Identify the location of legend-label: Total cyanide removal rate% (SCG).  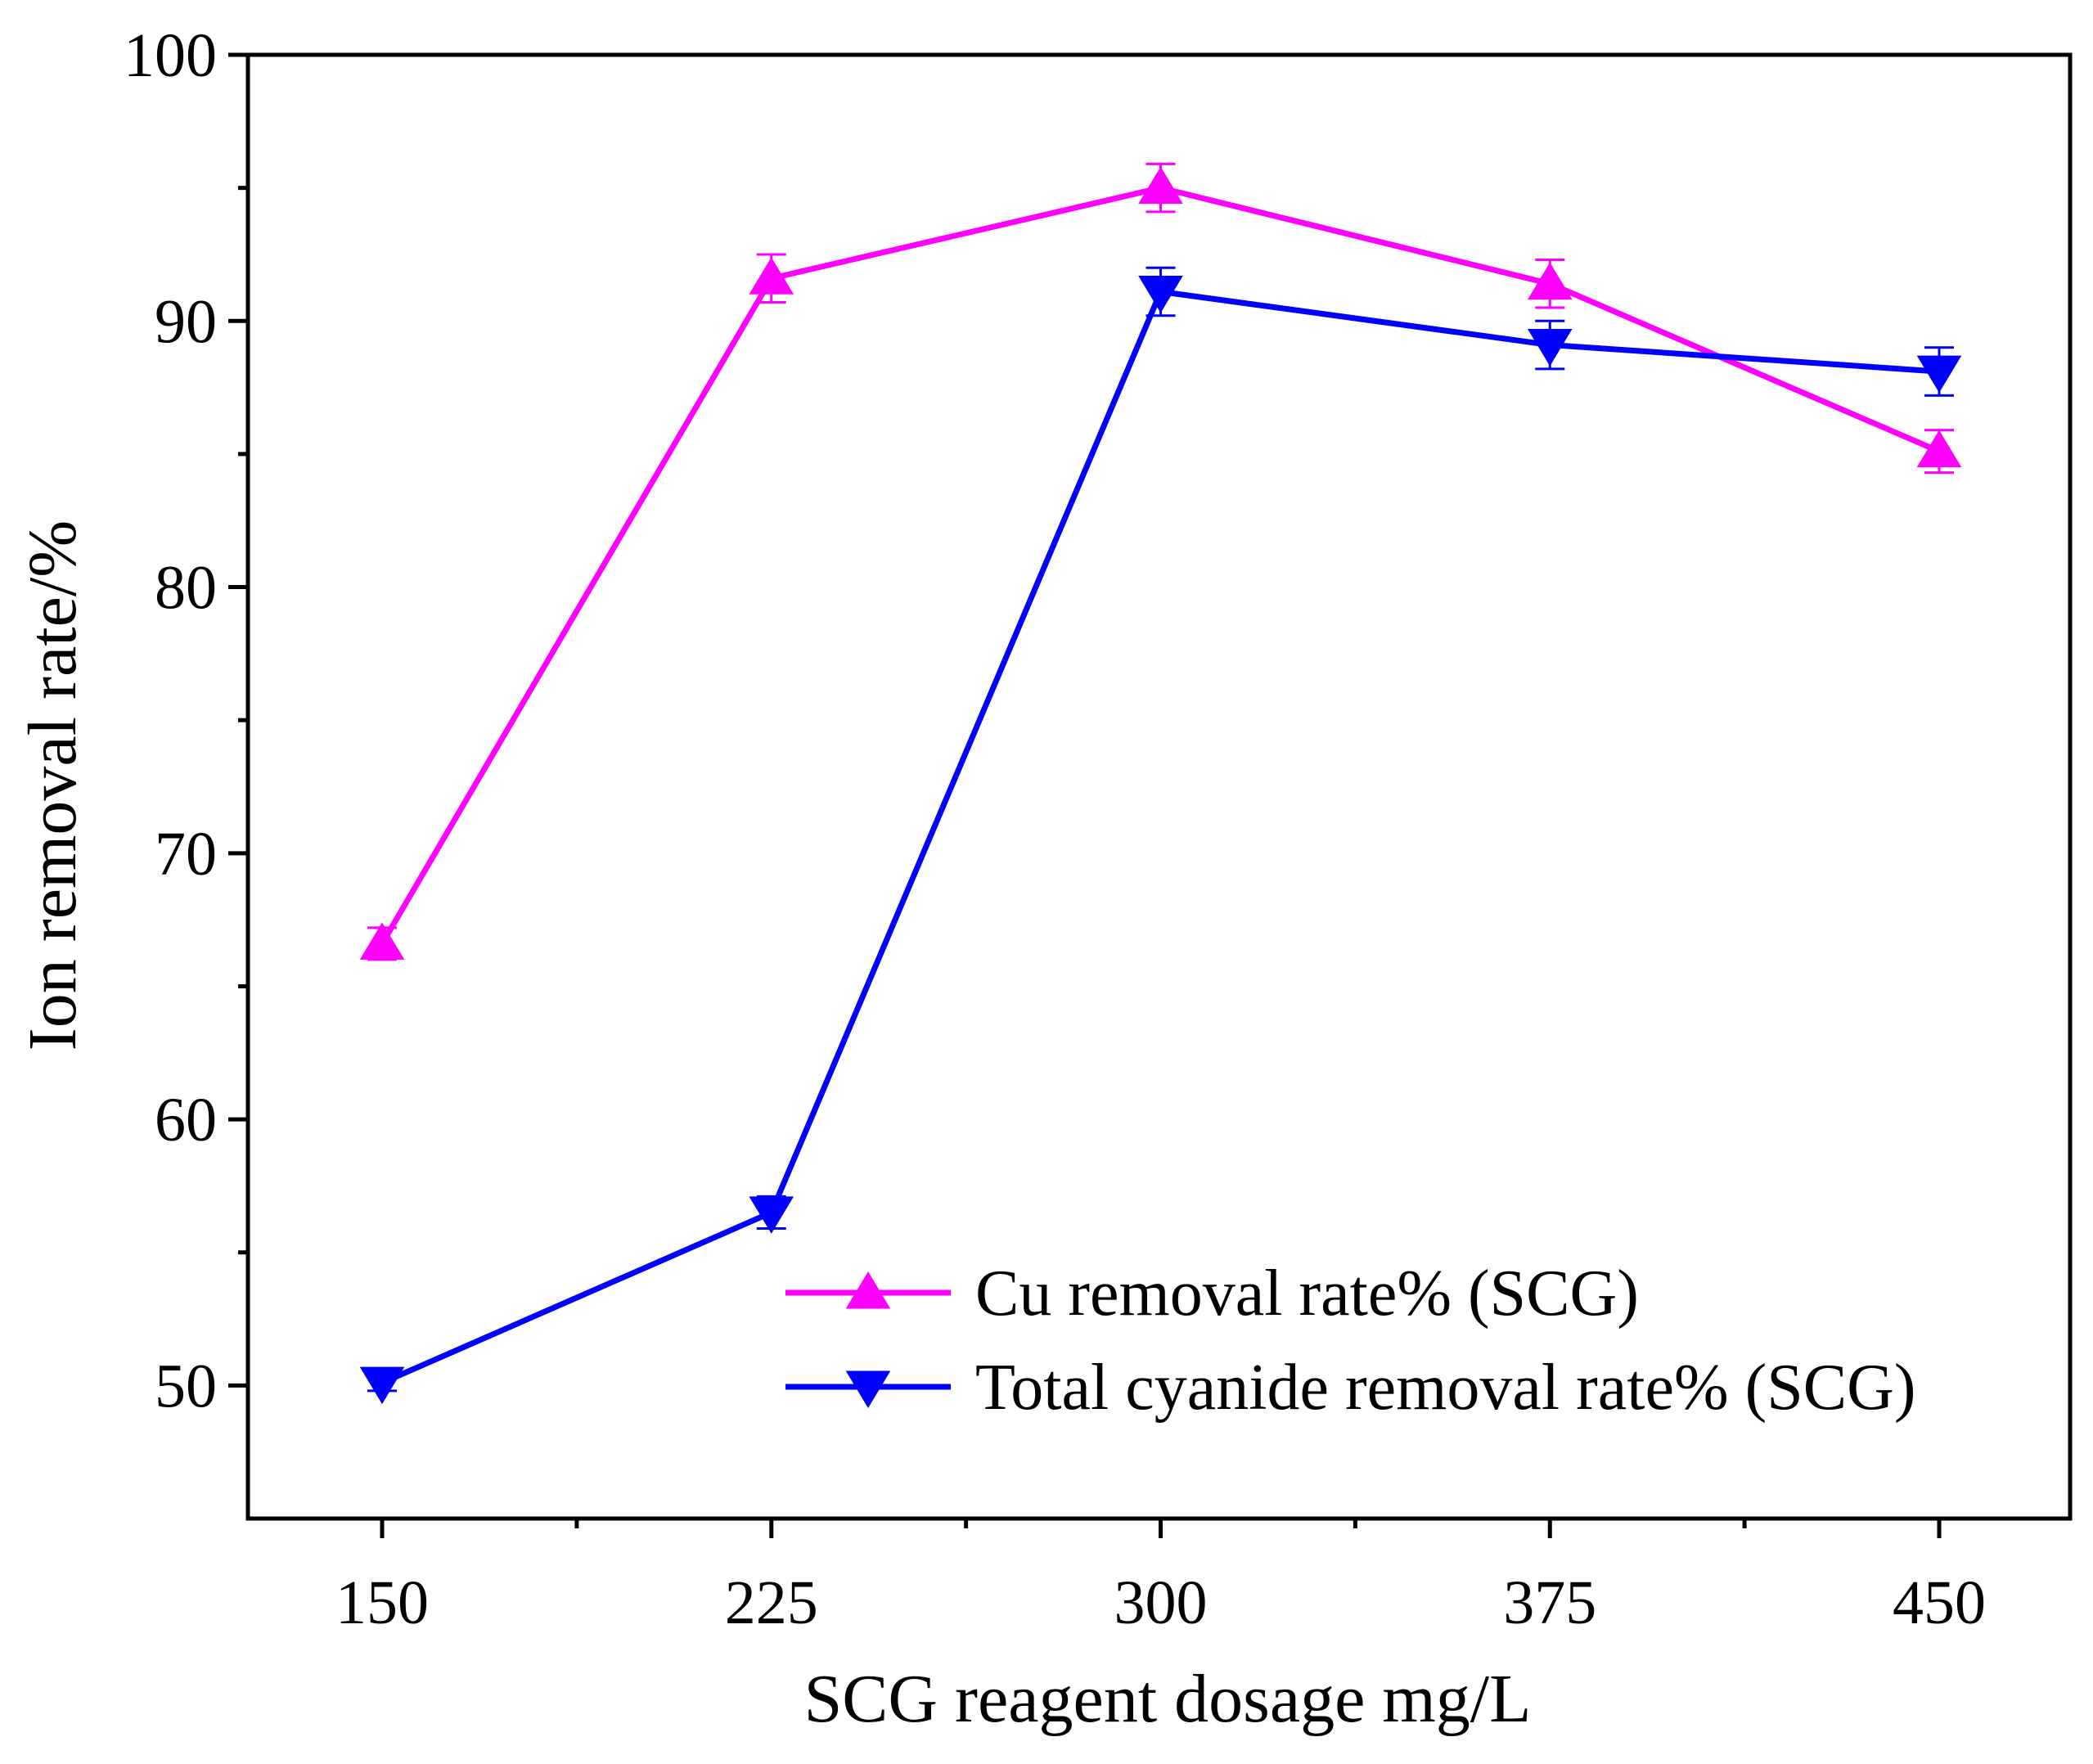
(1445, 1388).